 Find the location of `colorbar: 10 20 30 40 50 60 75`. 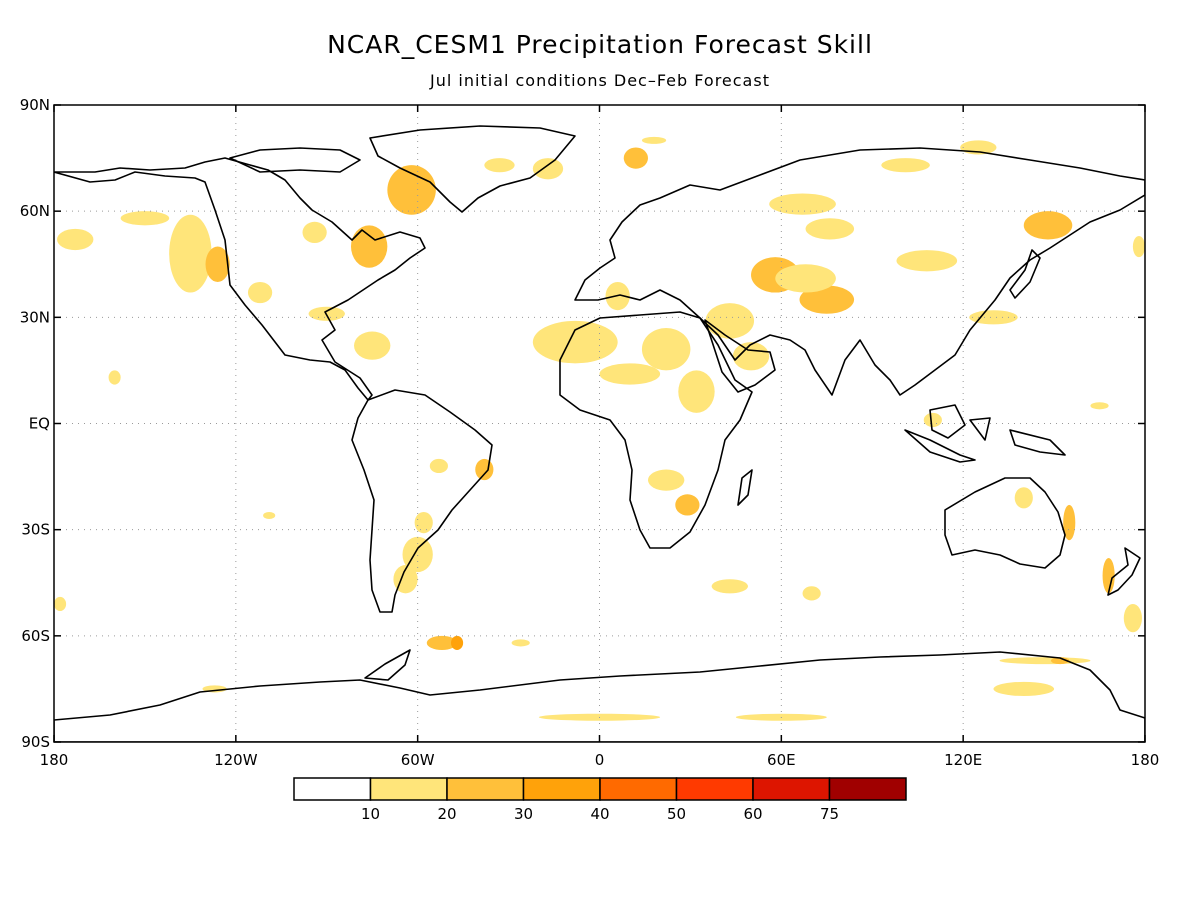

colorbar: 10 20 30 40 50 60 75 is located at coordinates (600, 800).